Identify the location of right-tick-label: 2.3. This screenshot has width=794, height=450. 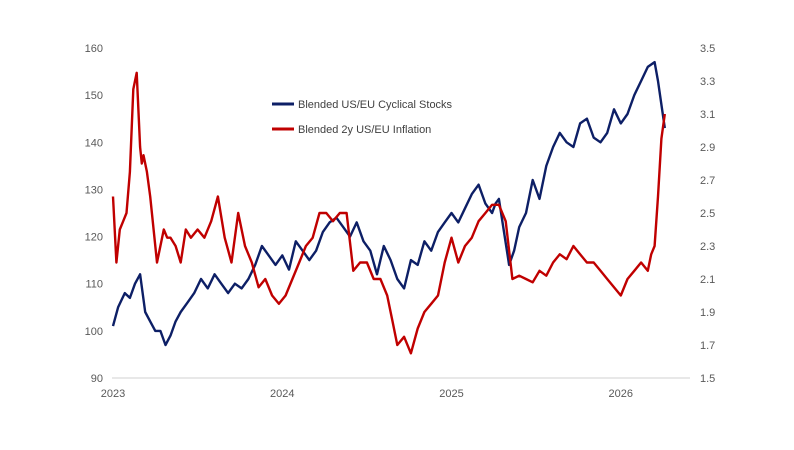
(707, 247).